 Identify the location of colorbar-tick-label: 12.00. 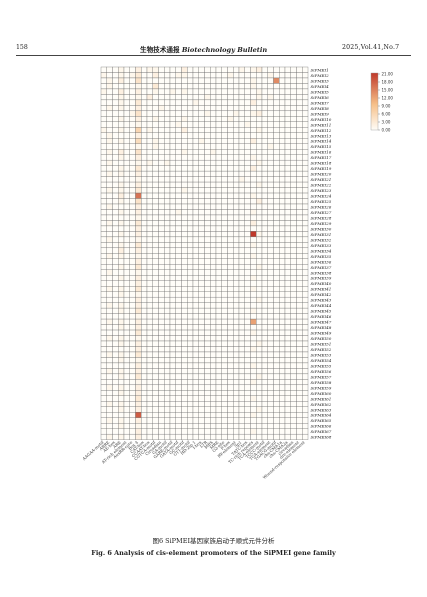
(388, 97).